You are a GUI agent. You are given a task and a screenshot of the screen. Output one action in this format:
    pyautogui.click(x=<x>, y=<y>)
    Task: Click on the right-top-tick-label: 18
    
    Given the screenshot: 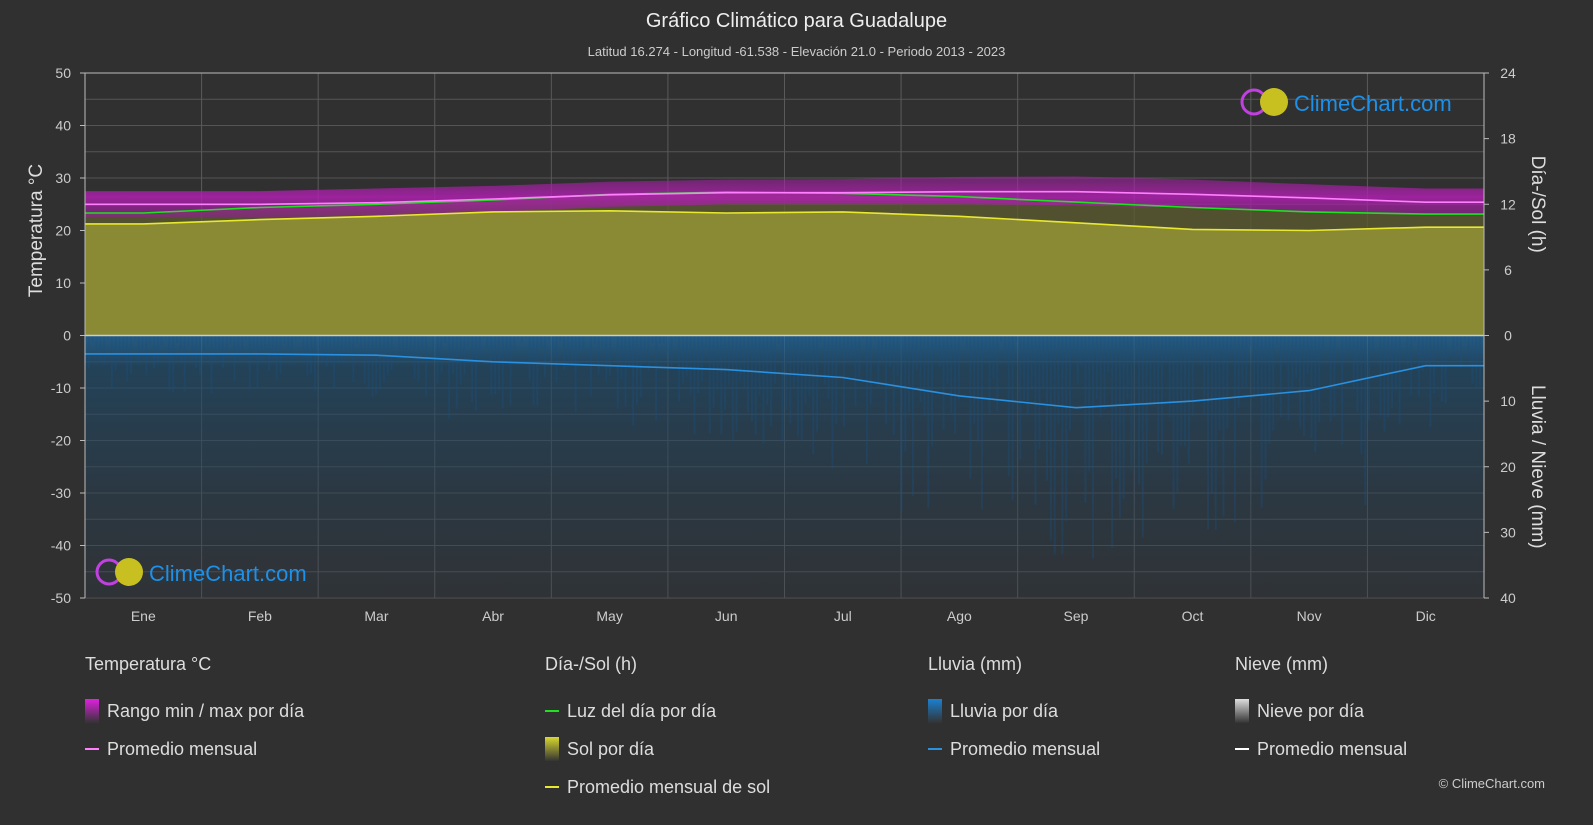 What is the action you would take?
    pyautogui.click(x=1508, y=139)
    